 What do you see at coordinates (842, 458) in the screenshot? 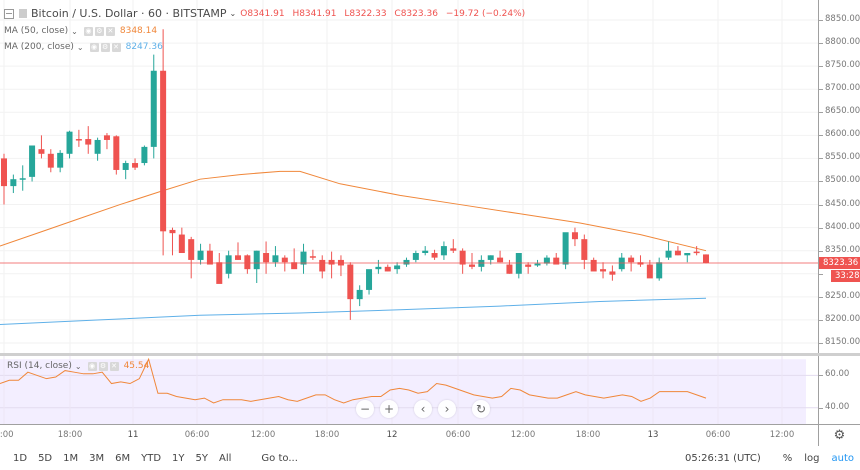
I see `auto-scale-toggle: auto` at bounding box center [842, 458].